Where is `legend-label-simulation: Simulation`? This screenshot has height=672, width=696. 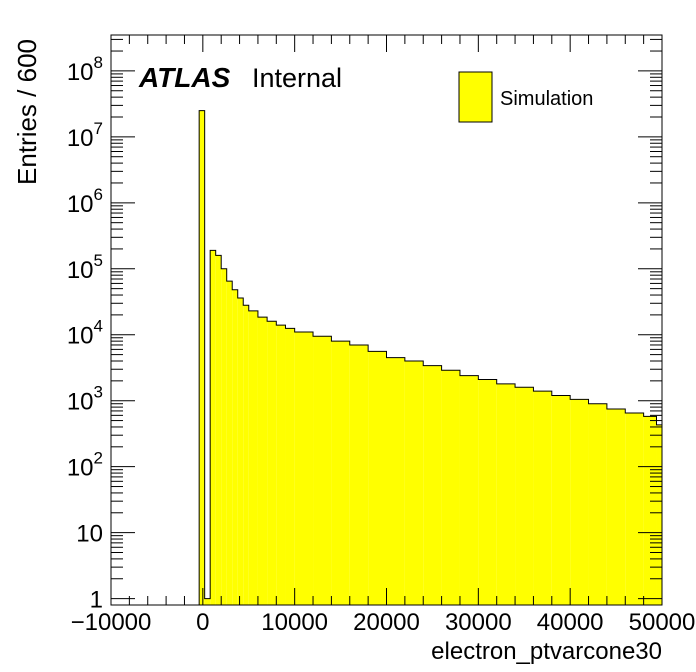
legend-label-simulation: Simulation is located at coordinates (546, 99).